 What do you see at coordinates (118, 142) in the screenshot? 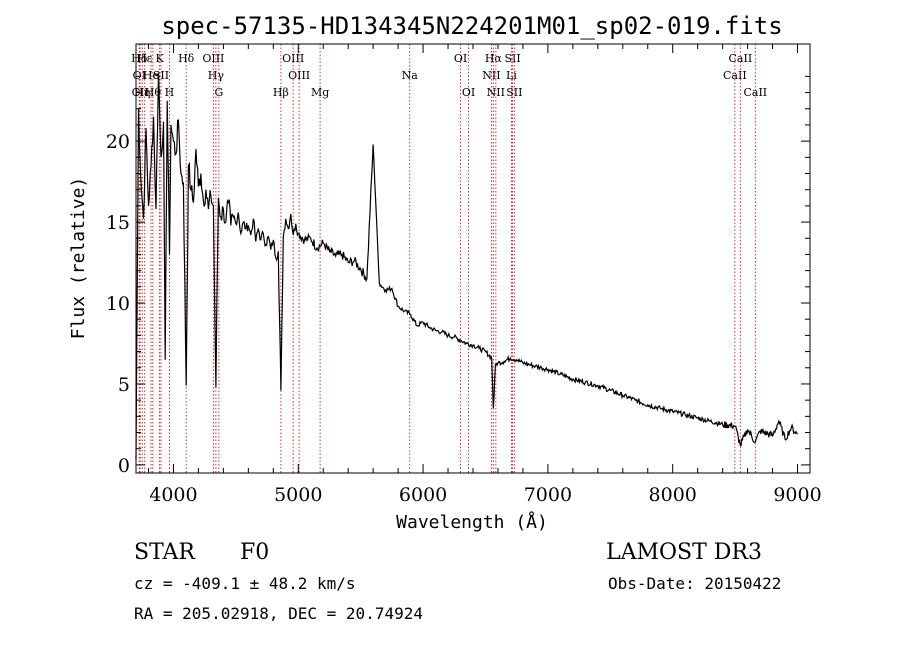
I see `y-tick-label: 20` at bounding box center [118, 142].